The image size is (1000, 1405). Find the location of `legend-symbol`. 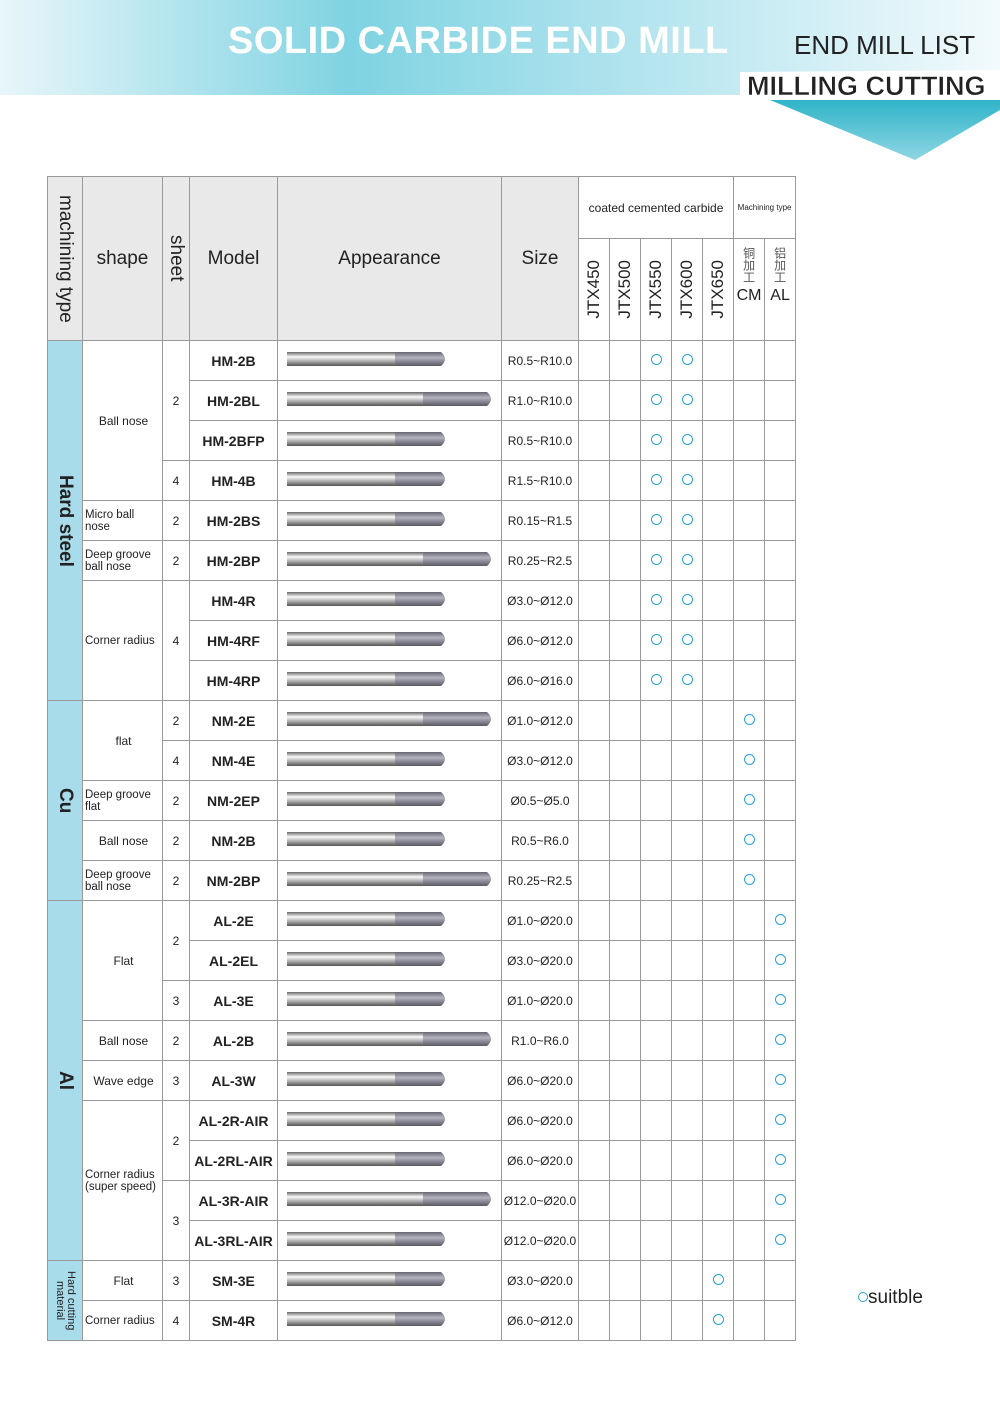

legend-symbol is located at coordinates (863, 1297).